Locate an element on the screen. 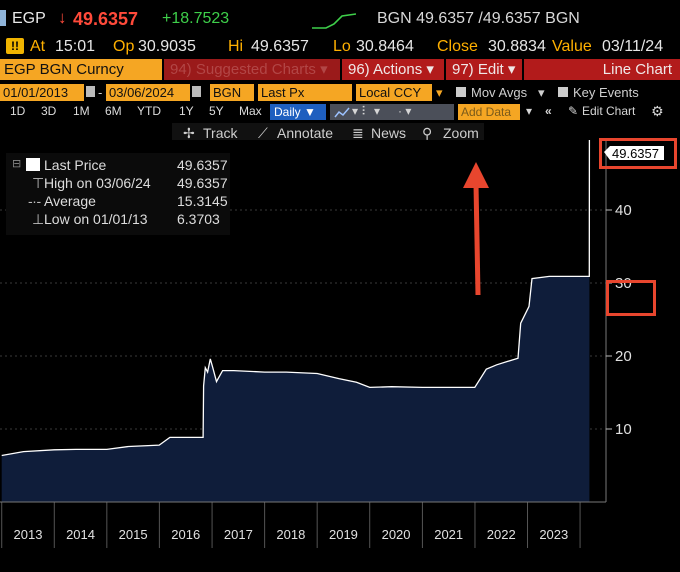 The width and height of the screenshot is (680, 572). track-button: Track is located at coordinates (220, 133).